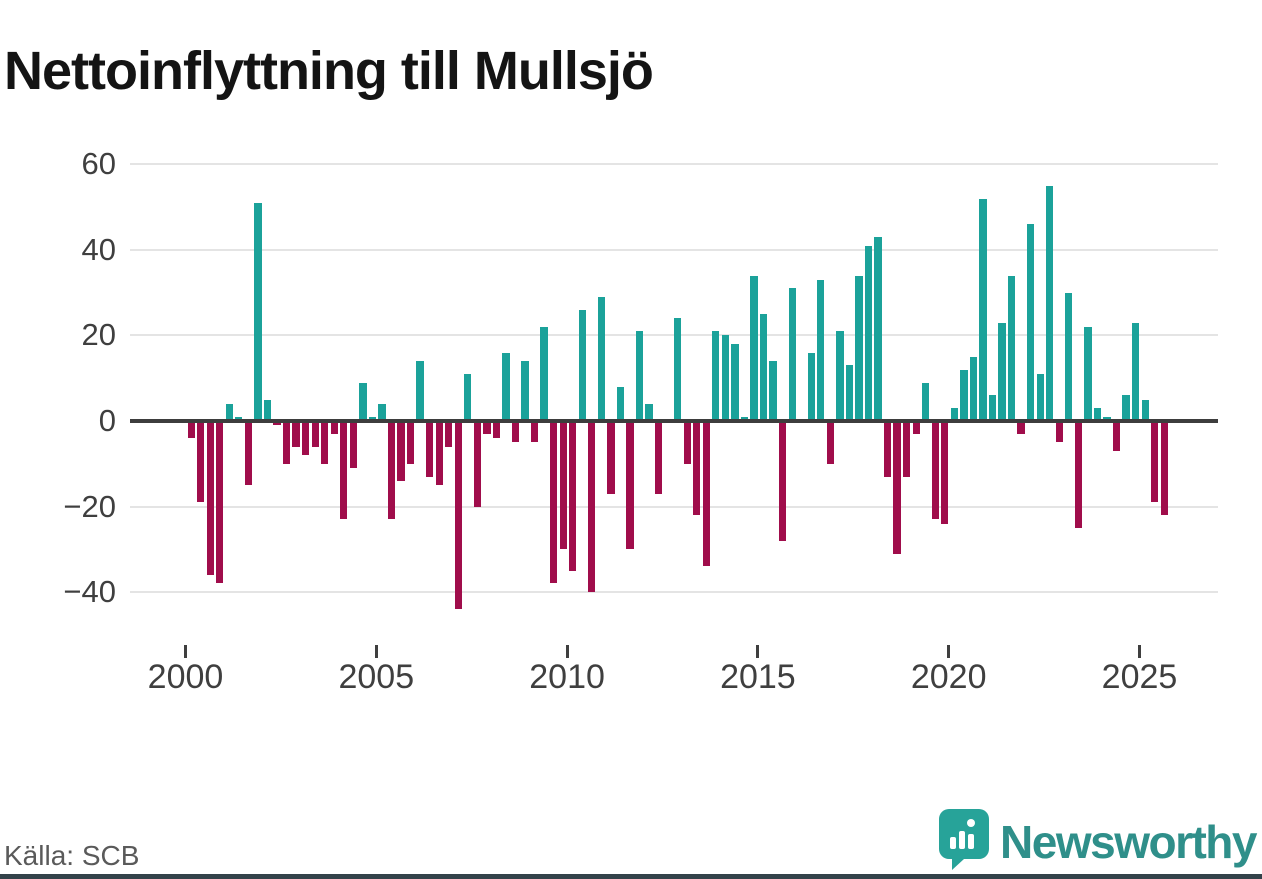 This screenshot has width=1262, height=879. Describe the element at coordinates (220, 502) in the screenshot. I see `bar-2000Q4` at that location.